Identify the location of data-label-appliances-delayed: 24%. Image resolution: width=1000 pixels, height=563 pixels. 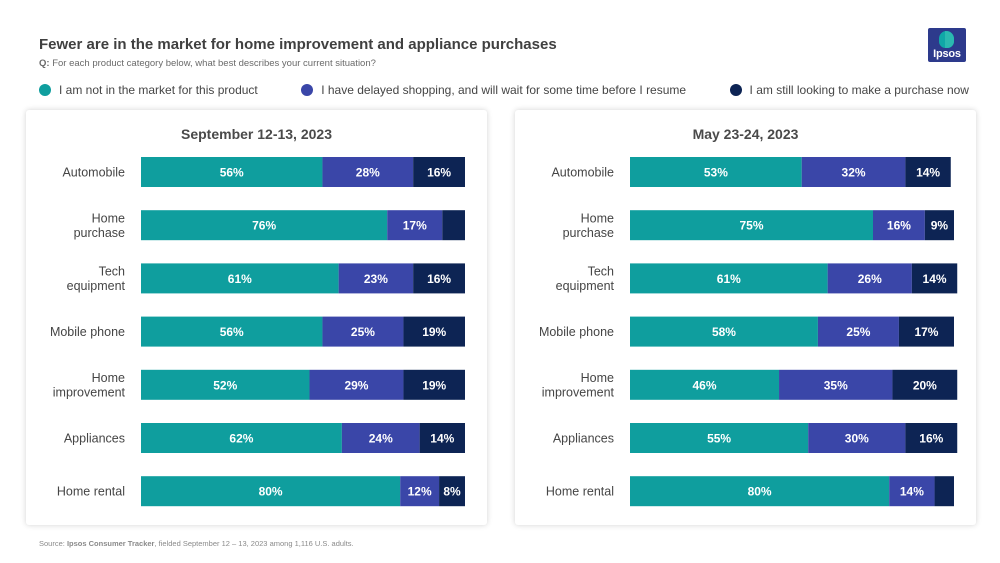
(381, 439).